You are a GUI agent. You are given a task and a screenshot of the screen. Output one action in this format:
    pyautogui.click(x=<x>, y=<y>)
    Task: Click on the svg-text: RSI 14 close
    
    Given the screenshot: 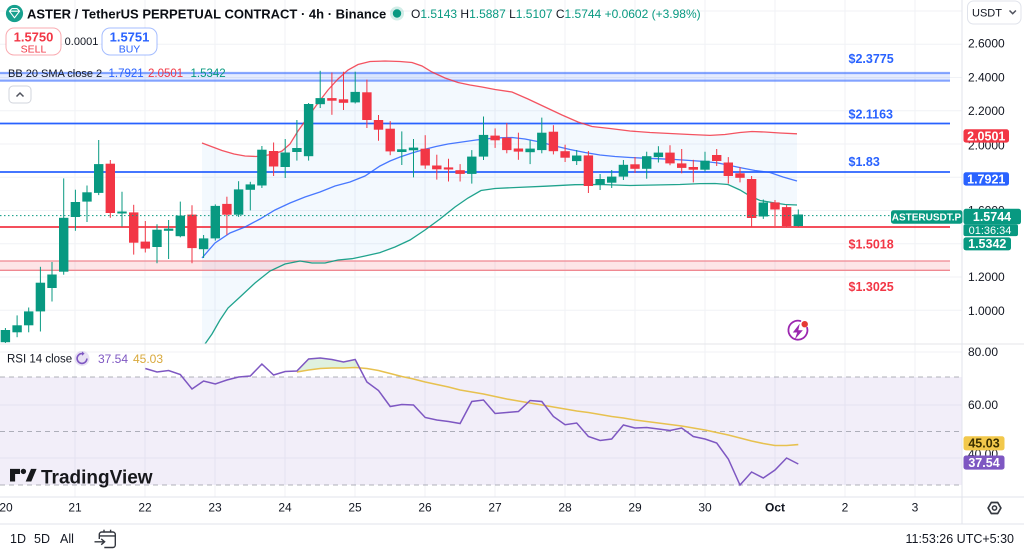 What is the action you would take?
    pyautogui.click(x=39, y=360)
    